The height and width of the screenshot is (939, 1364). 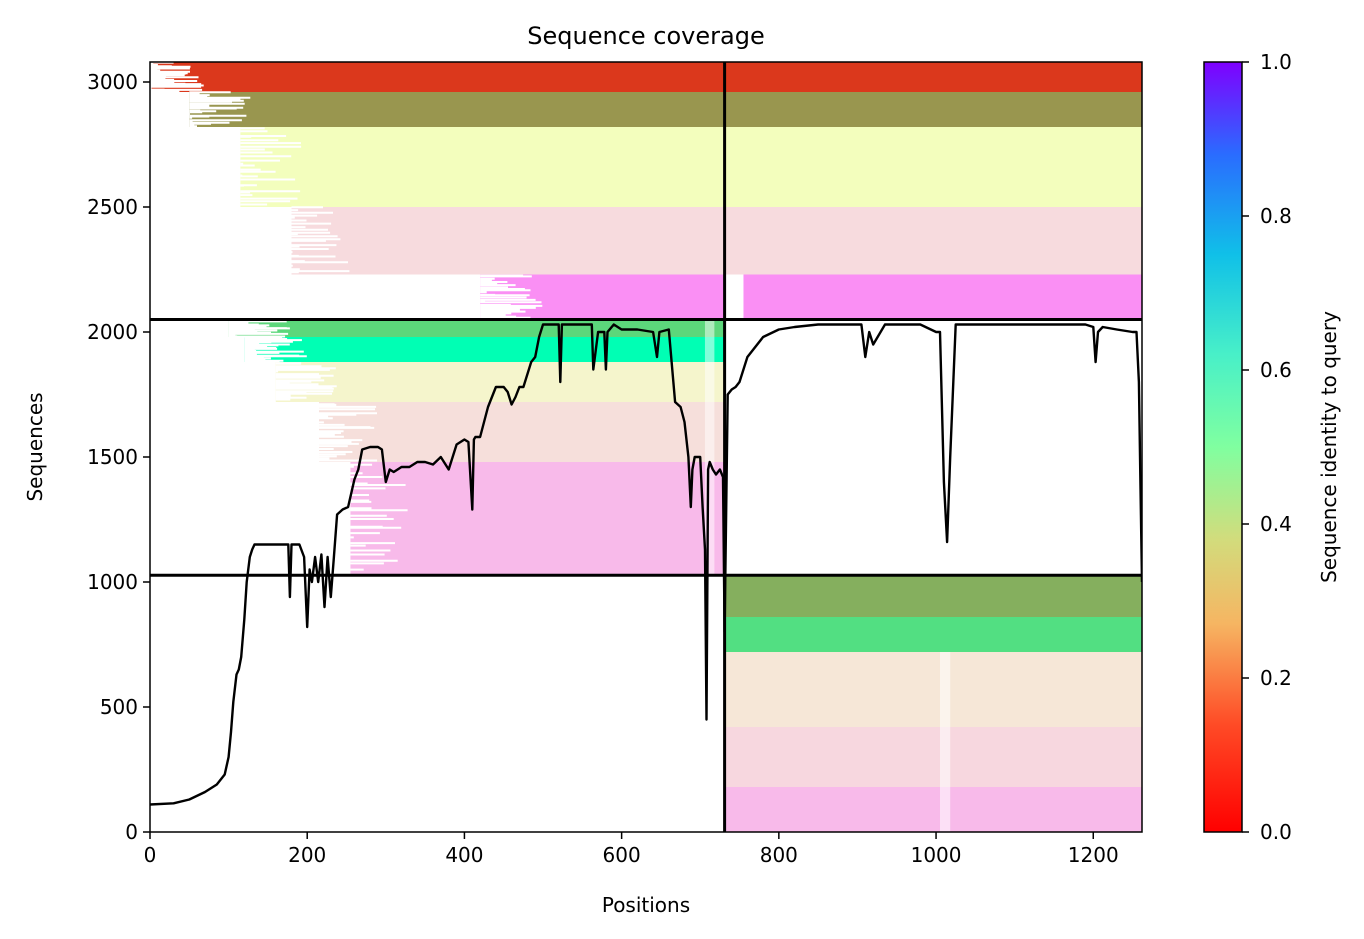 I want to click on colorbar-tick-label-2: 0.4, so click(x=1276, y=524).